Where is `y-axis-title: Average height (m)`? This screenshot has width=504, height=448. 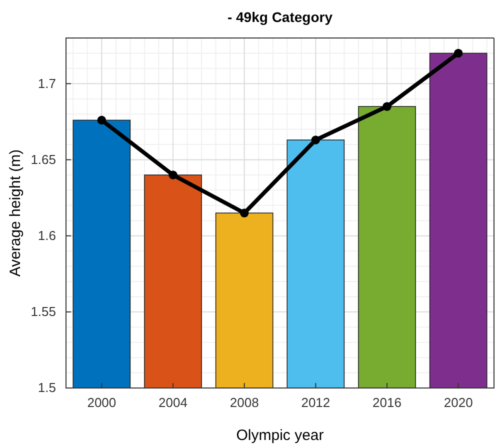
y-axis-title: Average height (m) is located at coordinates (15, 213).